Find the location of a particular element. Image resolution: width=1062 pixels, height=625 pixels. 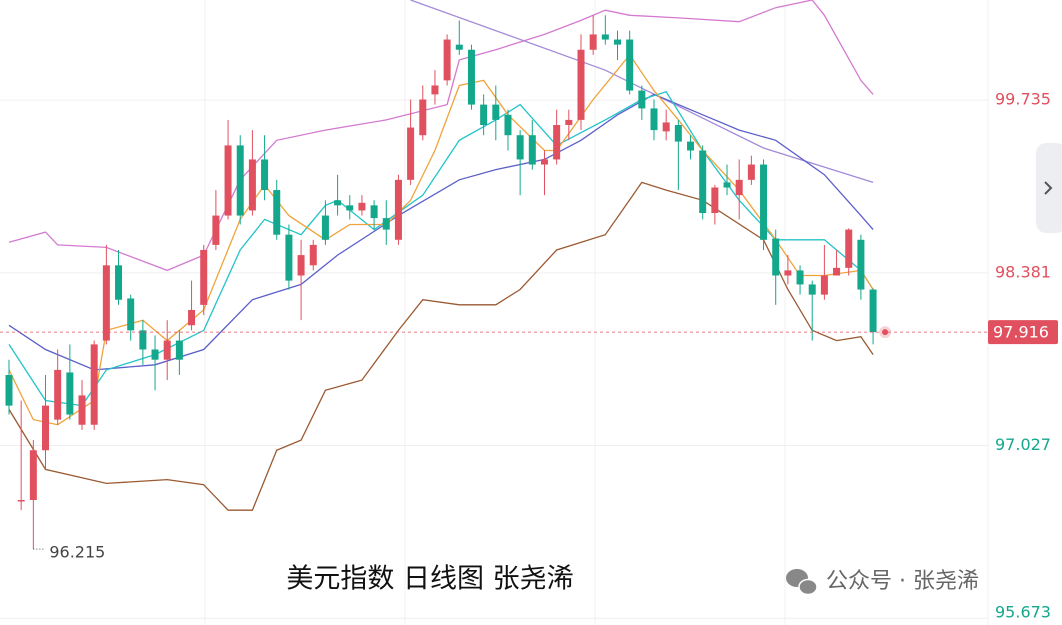

y-tick-label: 95.673 is located at coordinates (1023, 612).